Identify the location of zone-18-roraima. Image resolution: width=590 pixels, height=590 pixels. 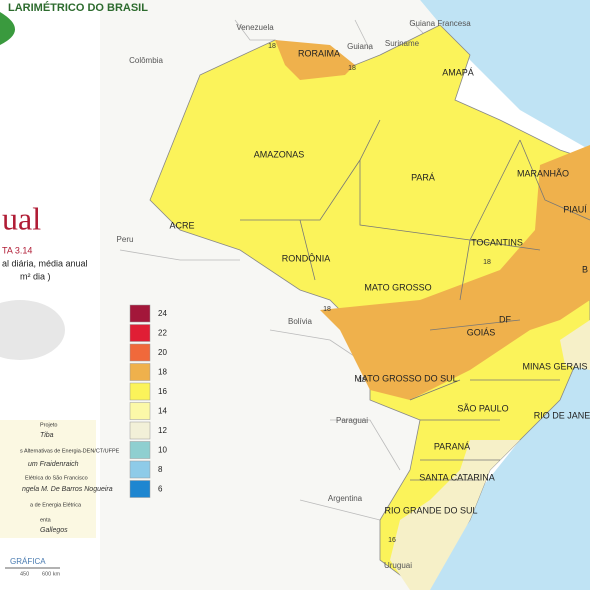
(315, 60).